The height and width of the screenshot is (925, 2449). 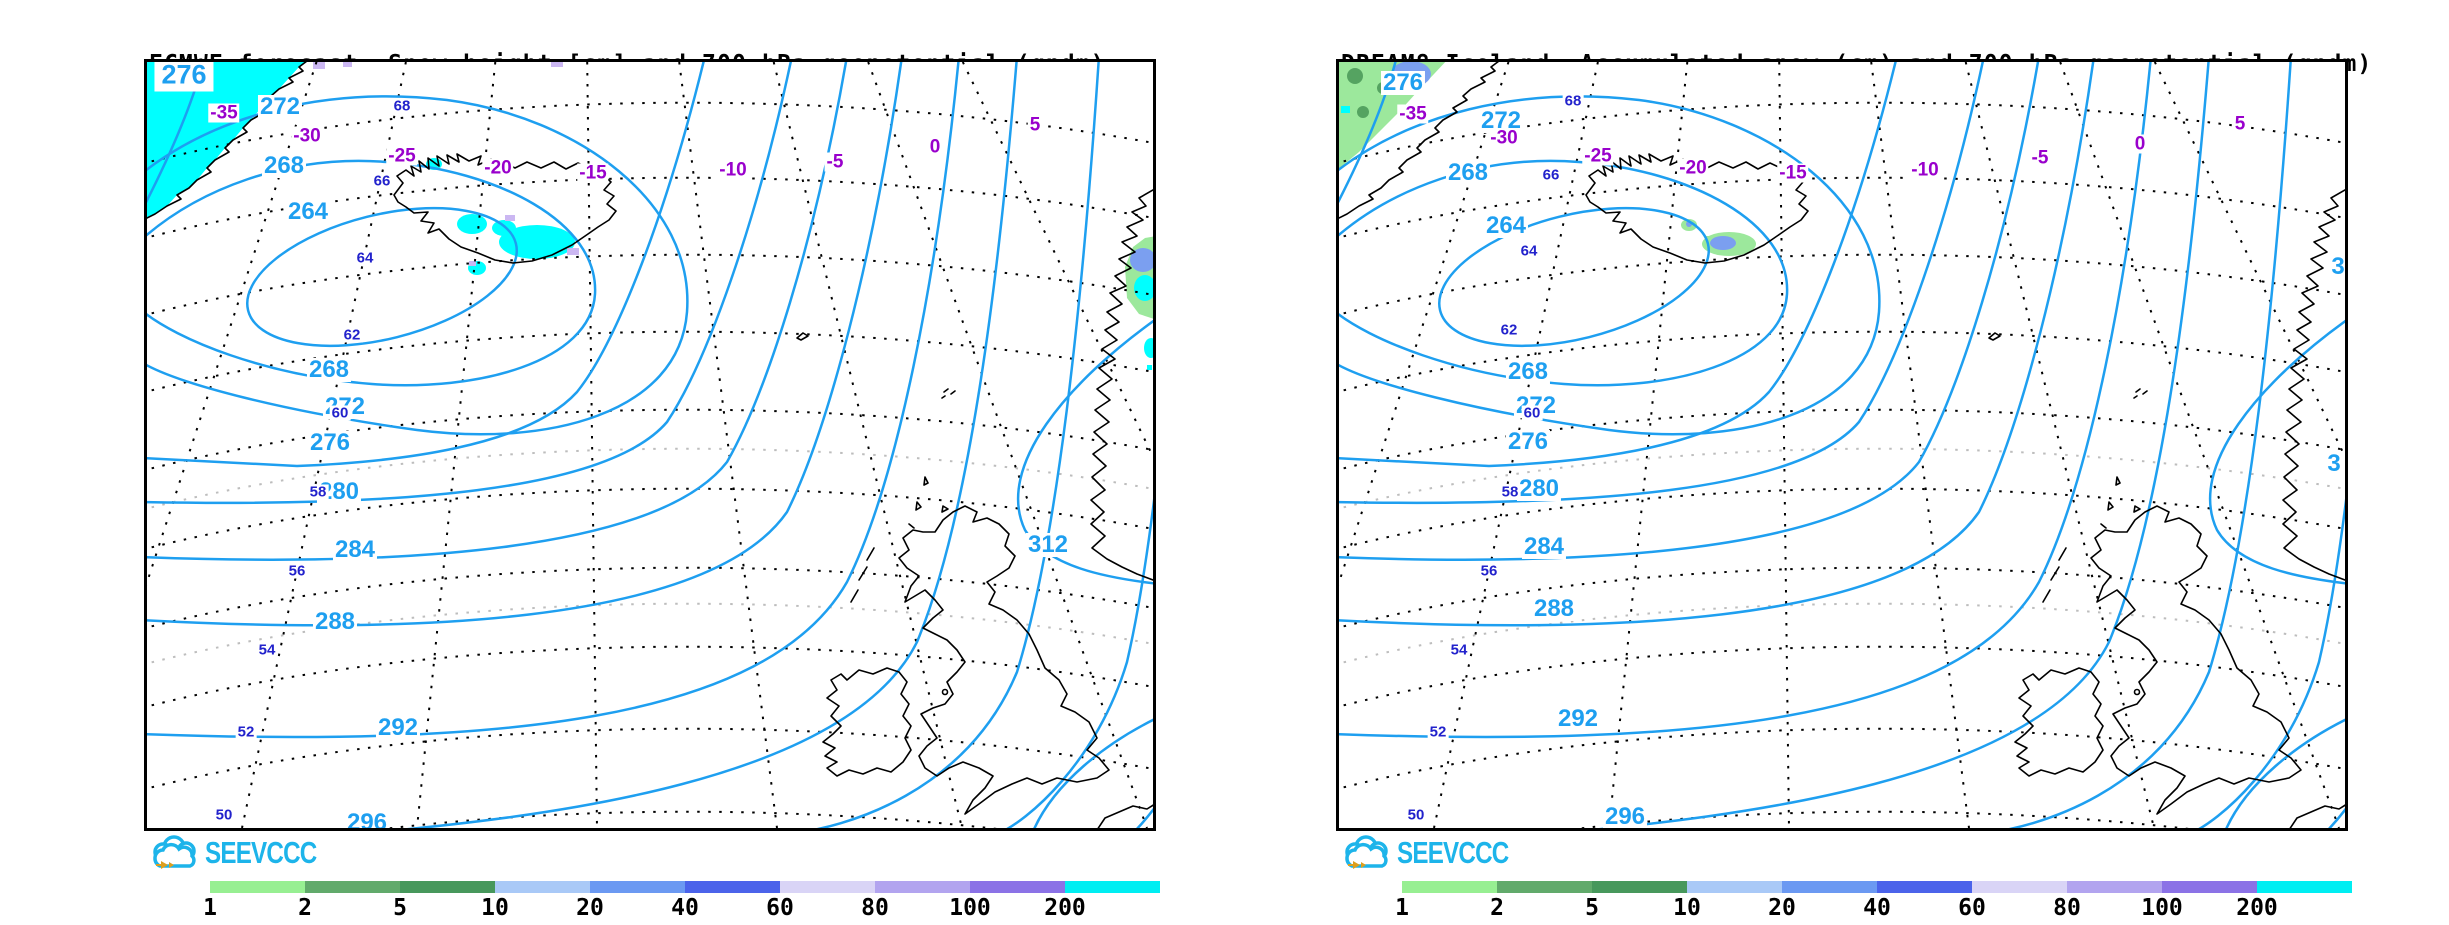 What do you see at coordinates (1402, 908) in the screenshot?
I see `legend-value-label: 1` at bounding box center [1402, 908].